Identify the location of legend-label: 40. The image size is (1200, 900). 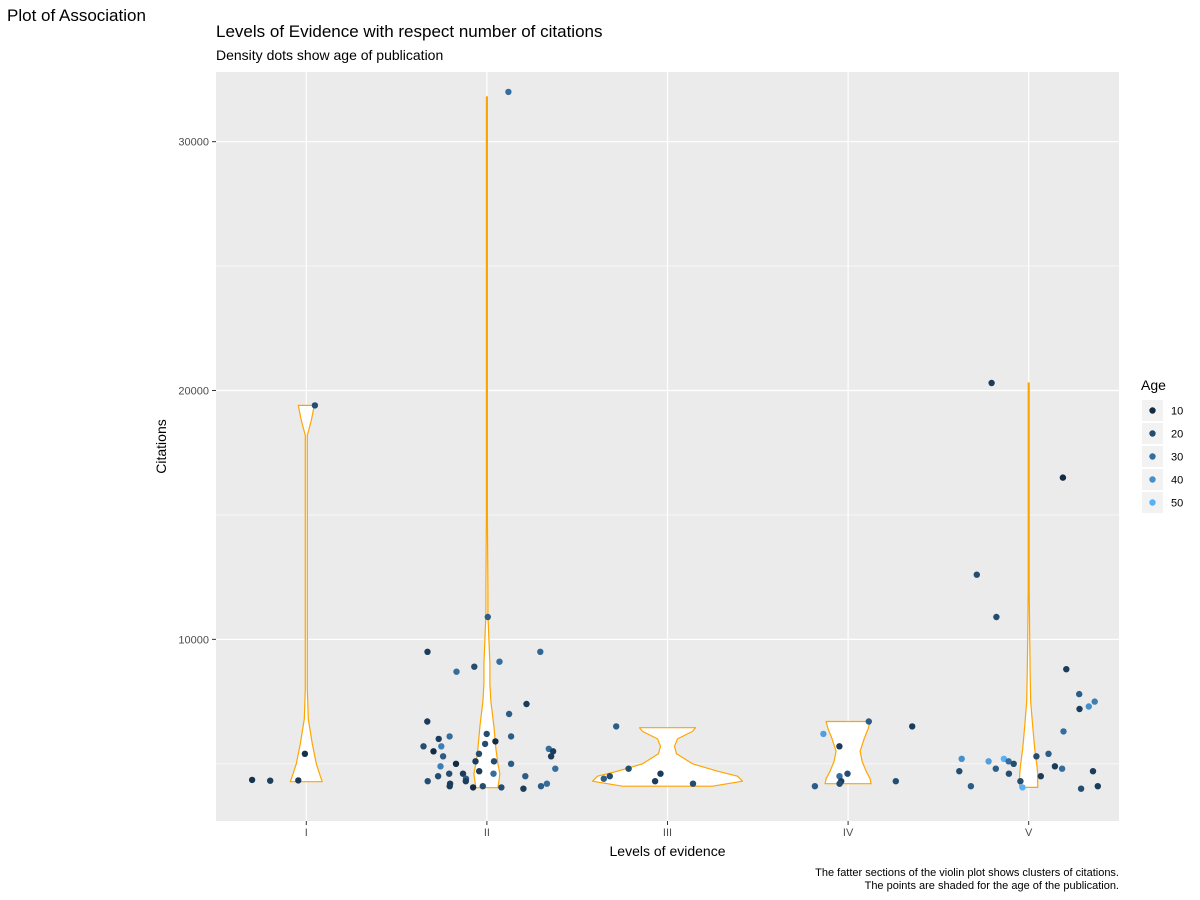
(1177, 481).